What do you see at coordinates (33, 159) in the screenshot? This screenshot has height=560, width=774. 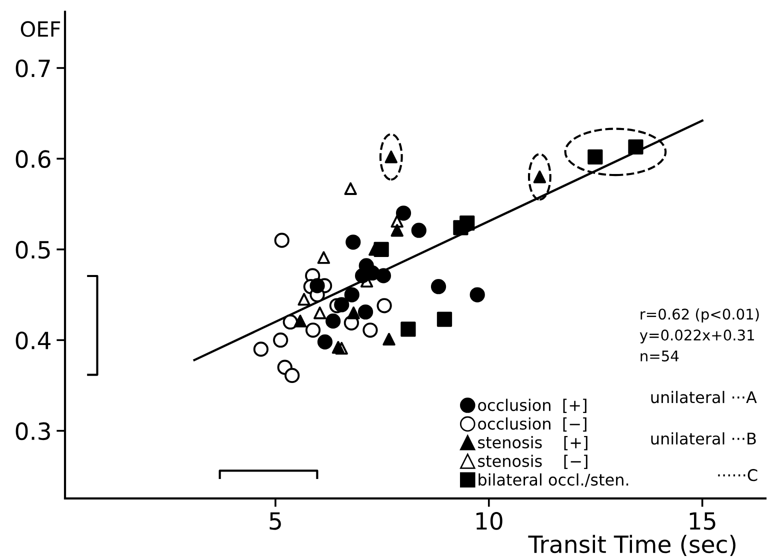 I see `y-tick-label: 0.6` at bounding box center [33, 159].